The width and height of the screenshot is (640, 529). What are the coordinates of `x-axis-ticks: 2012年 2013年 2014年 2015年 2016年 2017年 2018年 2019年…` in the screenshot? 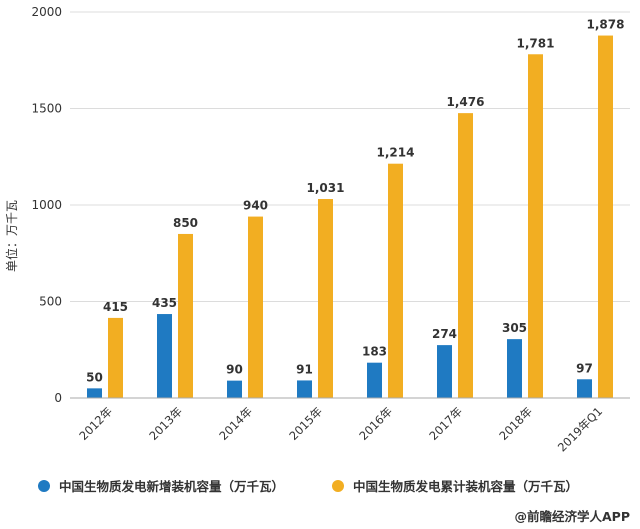 It's located at (340, 429).